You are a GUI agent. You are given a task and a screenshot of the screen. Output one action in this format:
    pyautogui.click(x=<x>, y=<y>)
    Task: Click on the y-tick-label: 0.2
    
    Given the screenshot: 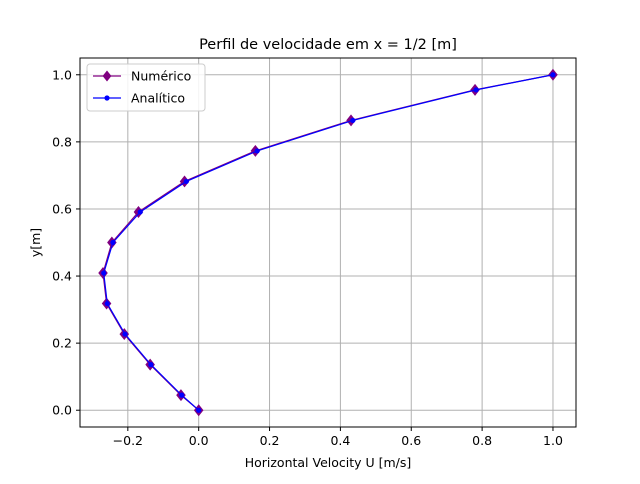 What is the action you would take?
    pyautogui.click(x=62, y=343)
    